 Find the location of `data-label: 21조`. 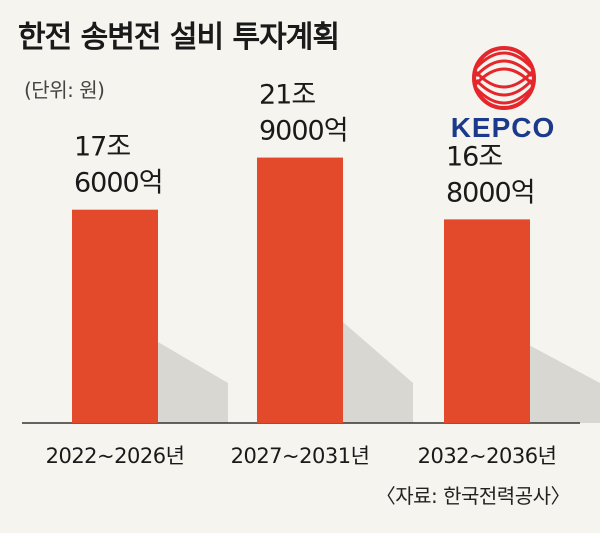

data-label: 21조 is located at coordinates (287, 95).